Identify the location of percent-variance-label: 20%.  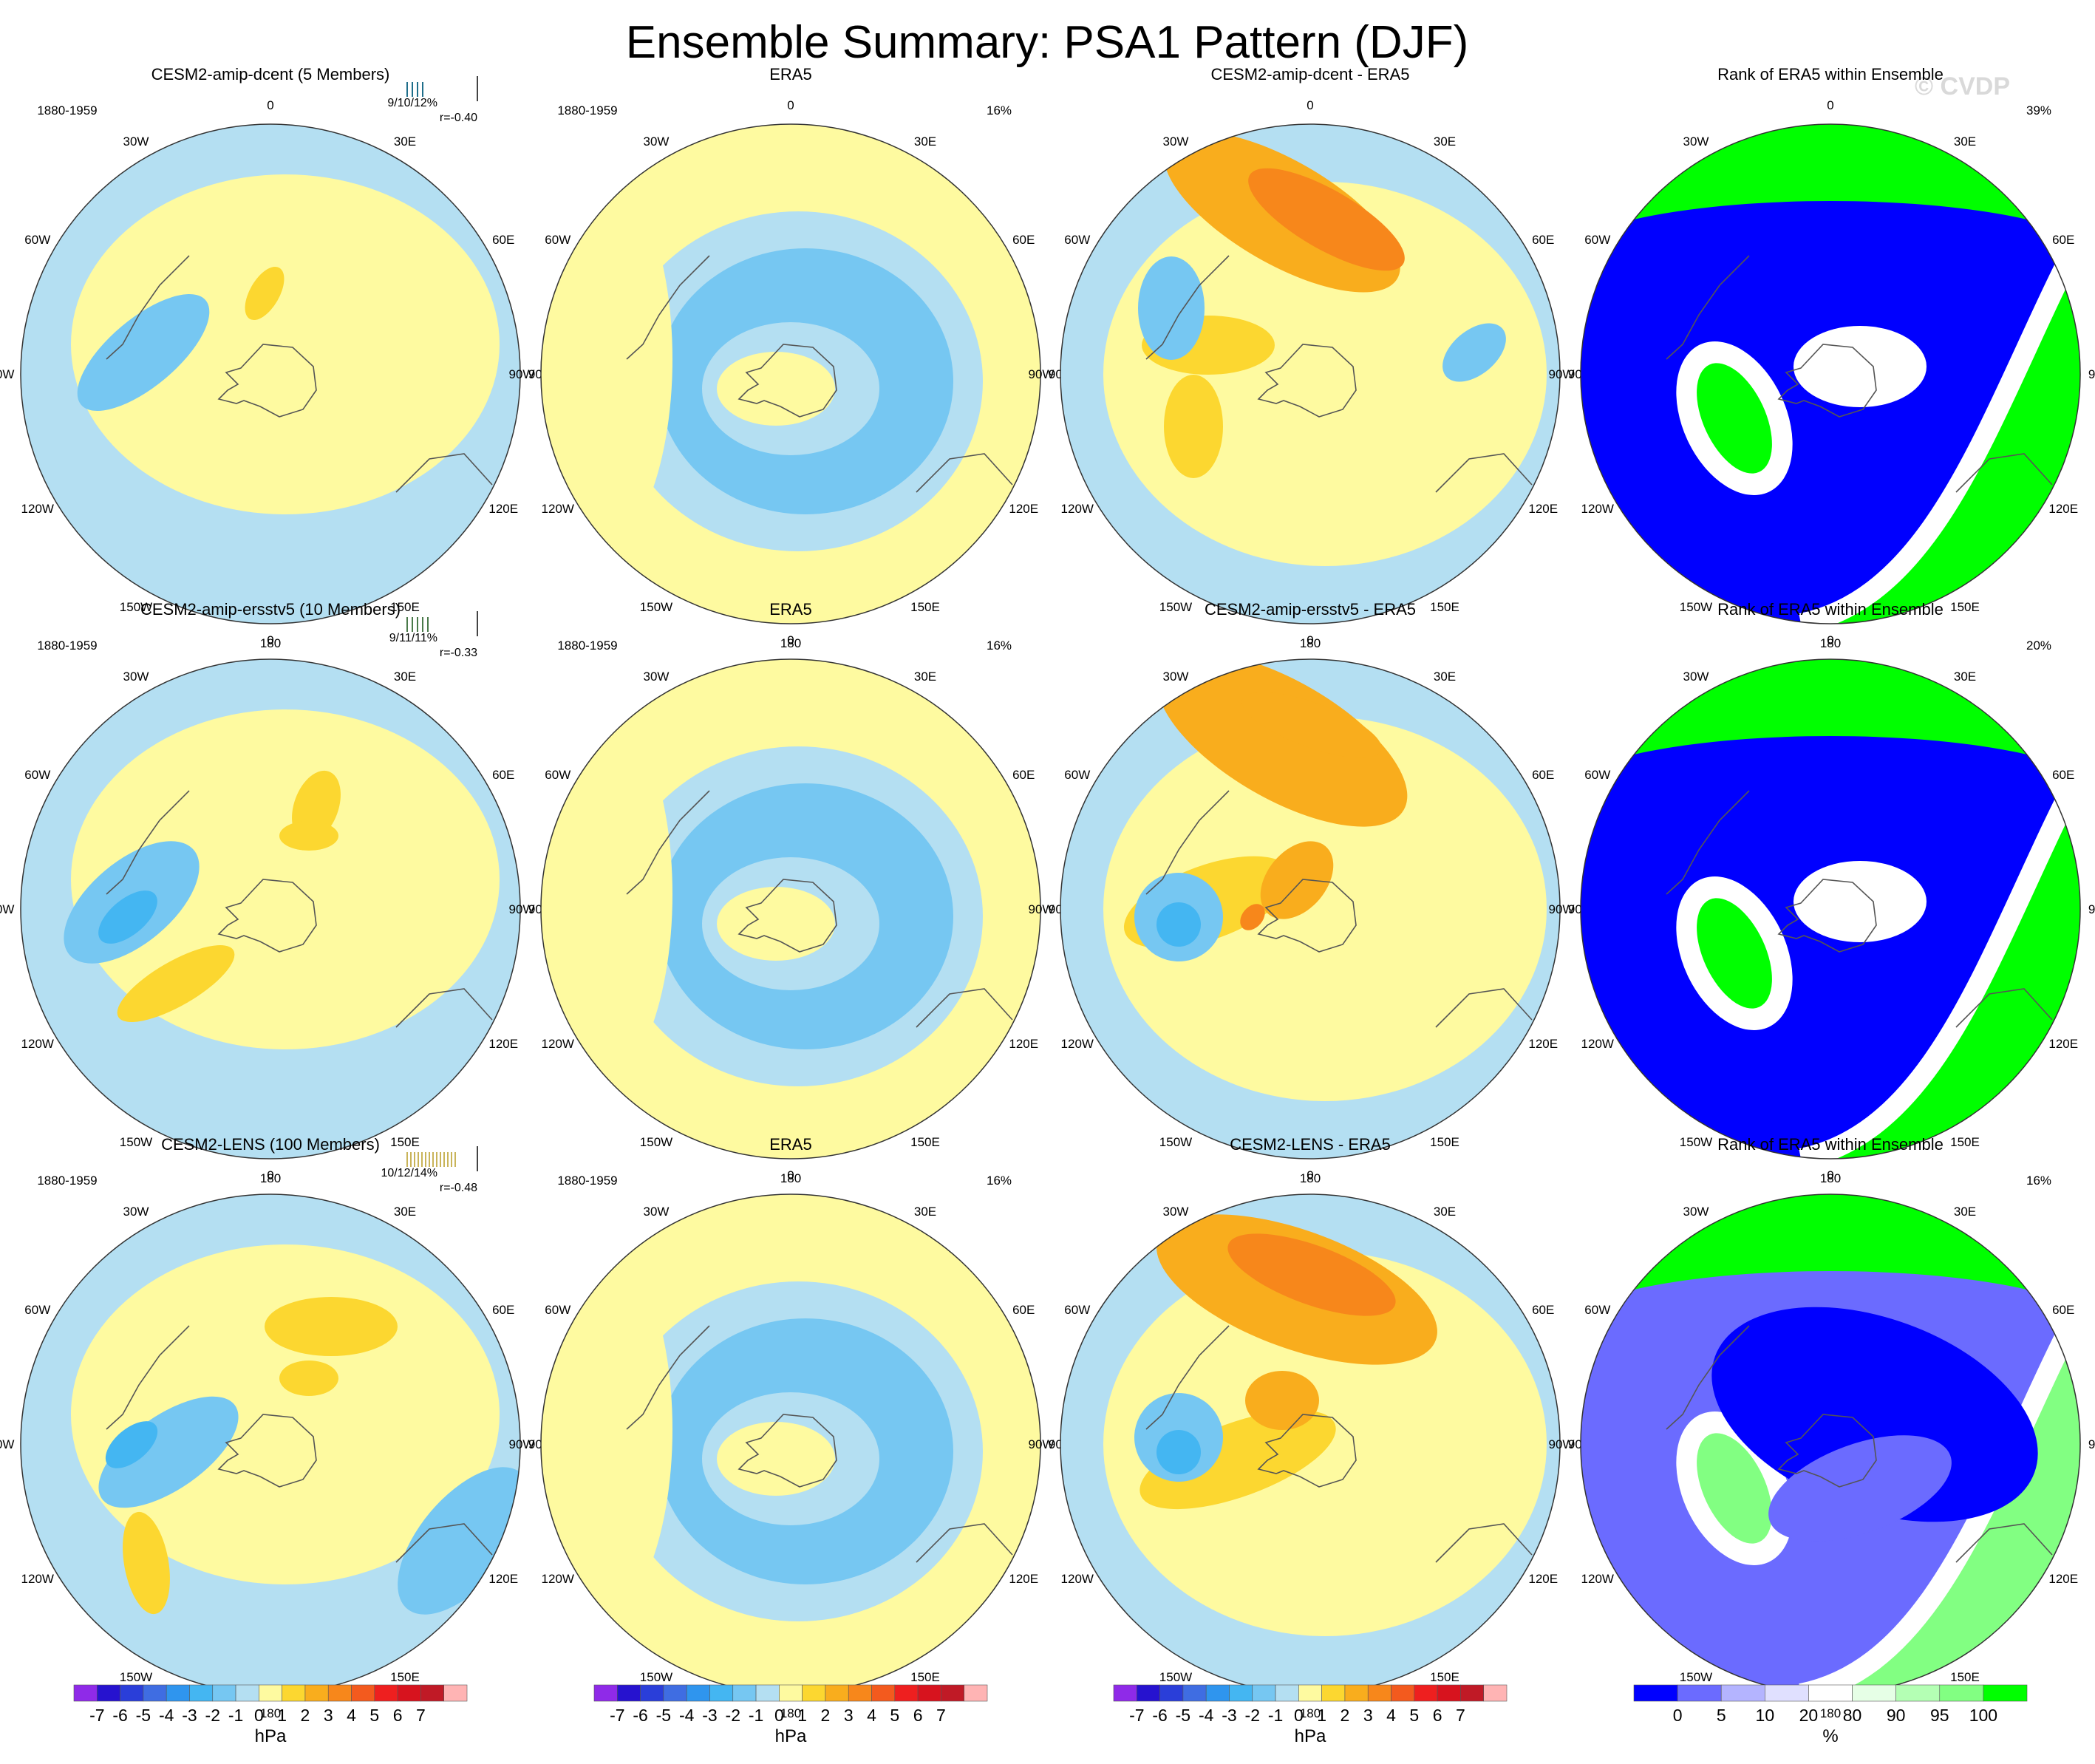
(2038, 645).